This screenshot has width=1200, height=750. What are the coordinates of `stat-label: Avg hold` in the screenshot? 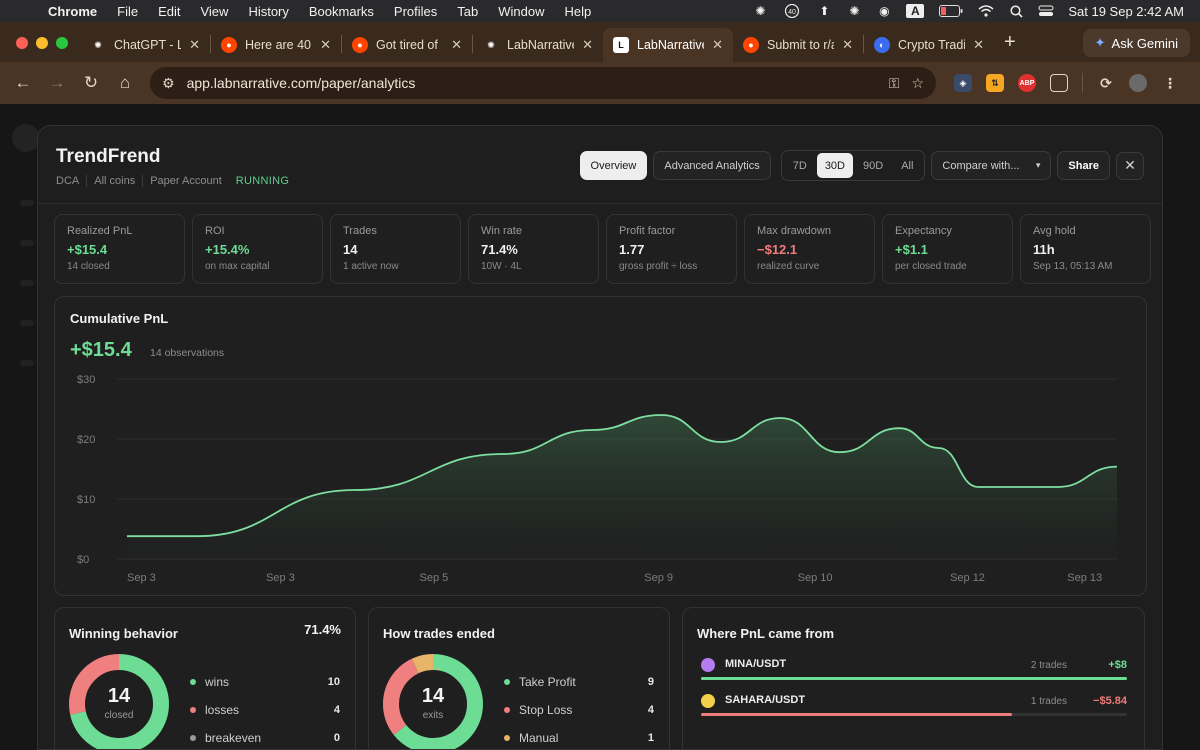 It's located at (1054, 231).